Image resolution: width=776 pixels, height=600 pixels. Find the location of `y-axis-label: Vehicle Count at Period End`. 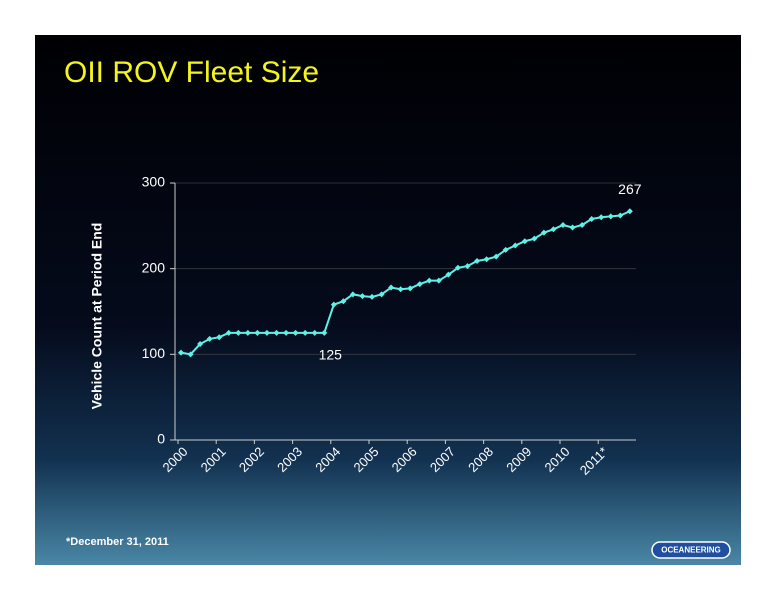

y-axis-label: Vehicle Count at Period End is located at coordinates (97, 316).